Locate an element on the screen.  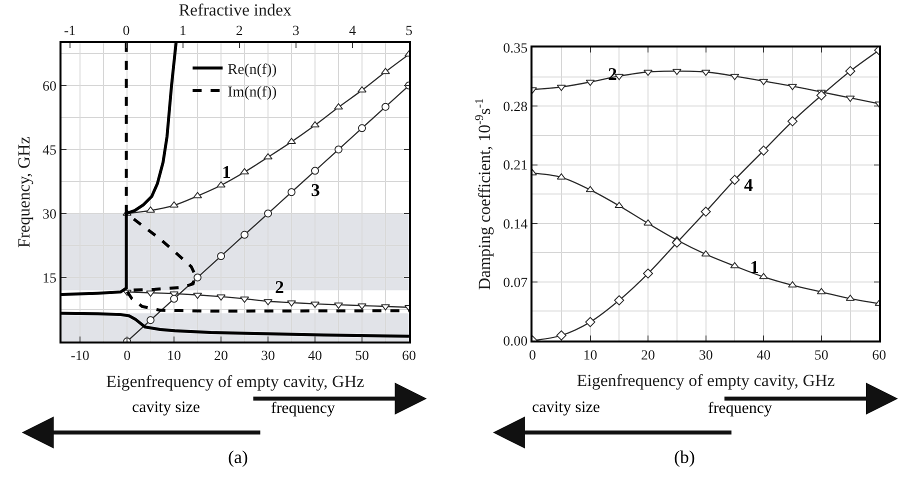
x2-tick-label: 1 is located at coordinates (182, 32).